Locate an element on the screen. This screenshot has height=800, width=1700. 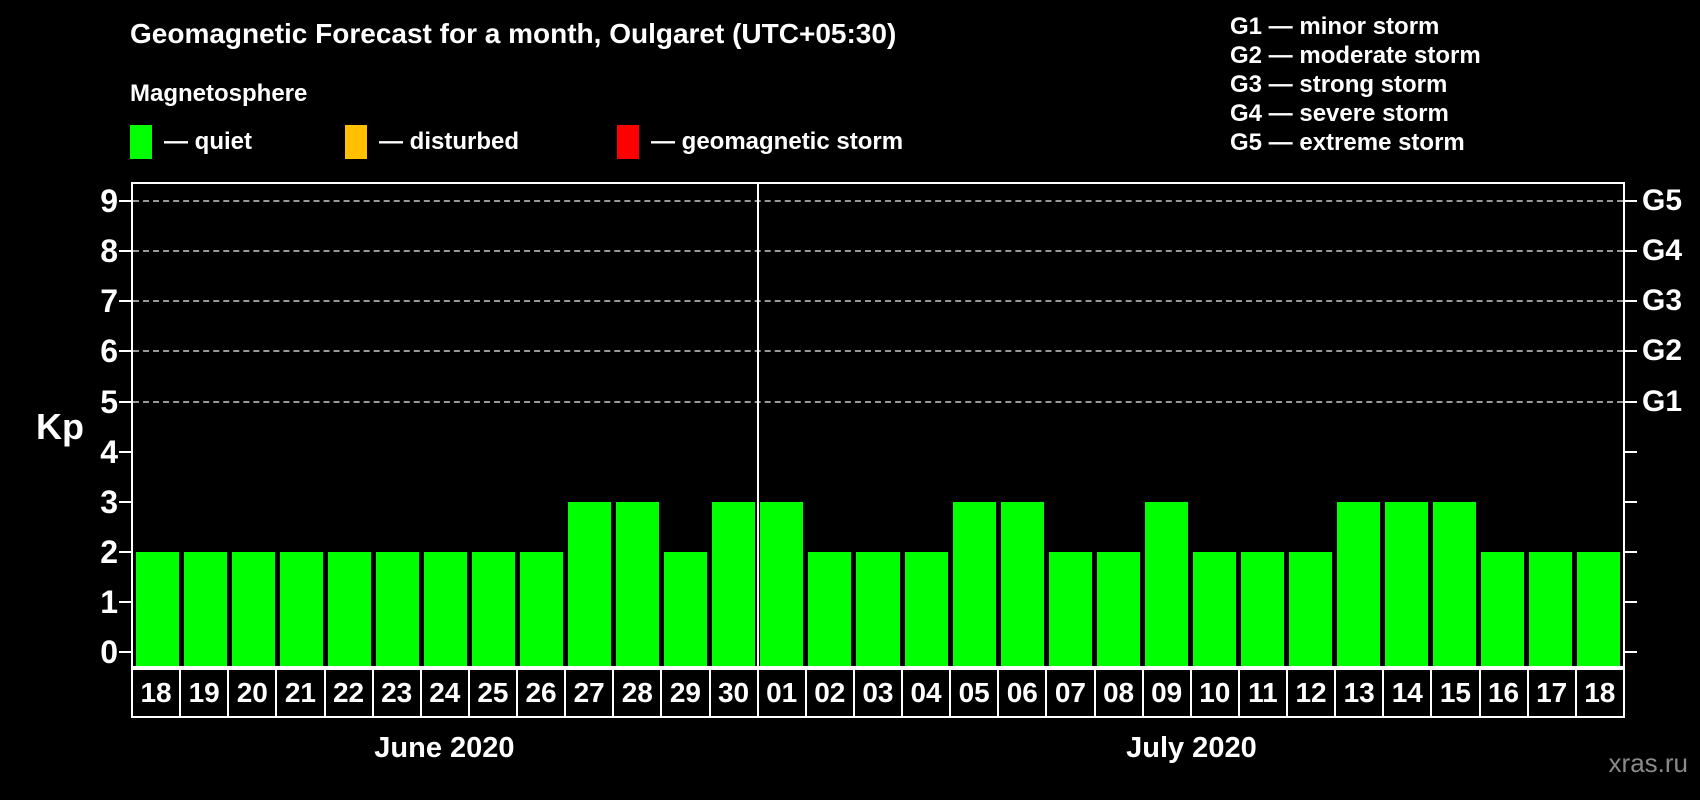
day-label-27: 27 is located at coordinates (589, 693).